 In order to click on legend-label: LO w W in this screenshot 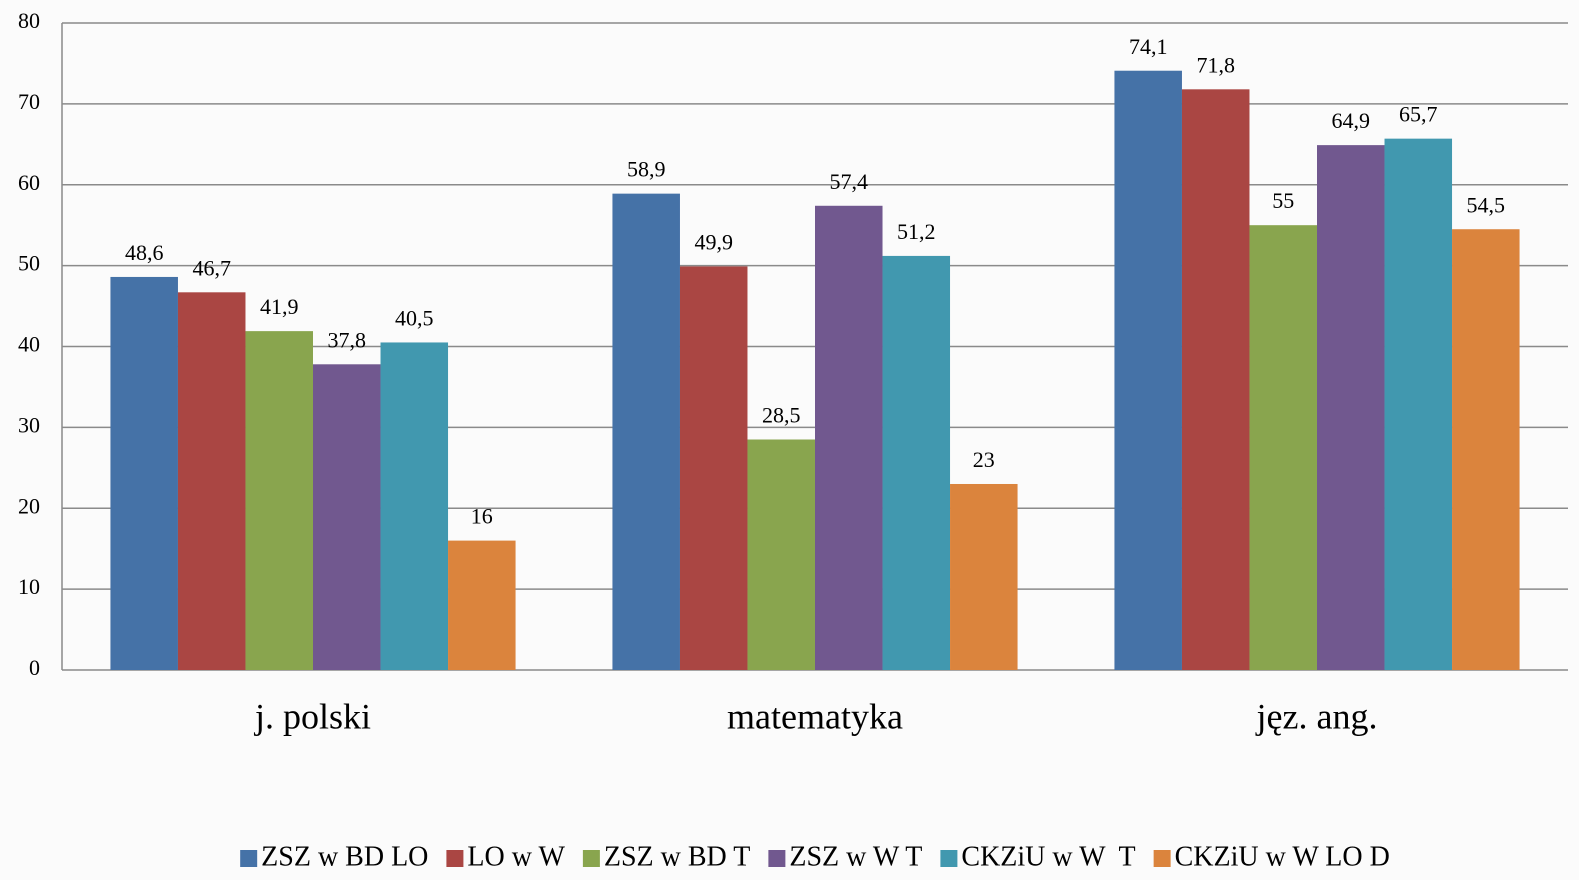, I will do `click(516, 856)`.